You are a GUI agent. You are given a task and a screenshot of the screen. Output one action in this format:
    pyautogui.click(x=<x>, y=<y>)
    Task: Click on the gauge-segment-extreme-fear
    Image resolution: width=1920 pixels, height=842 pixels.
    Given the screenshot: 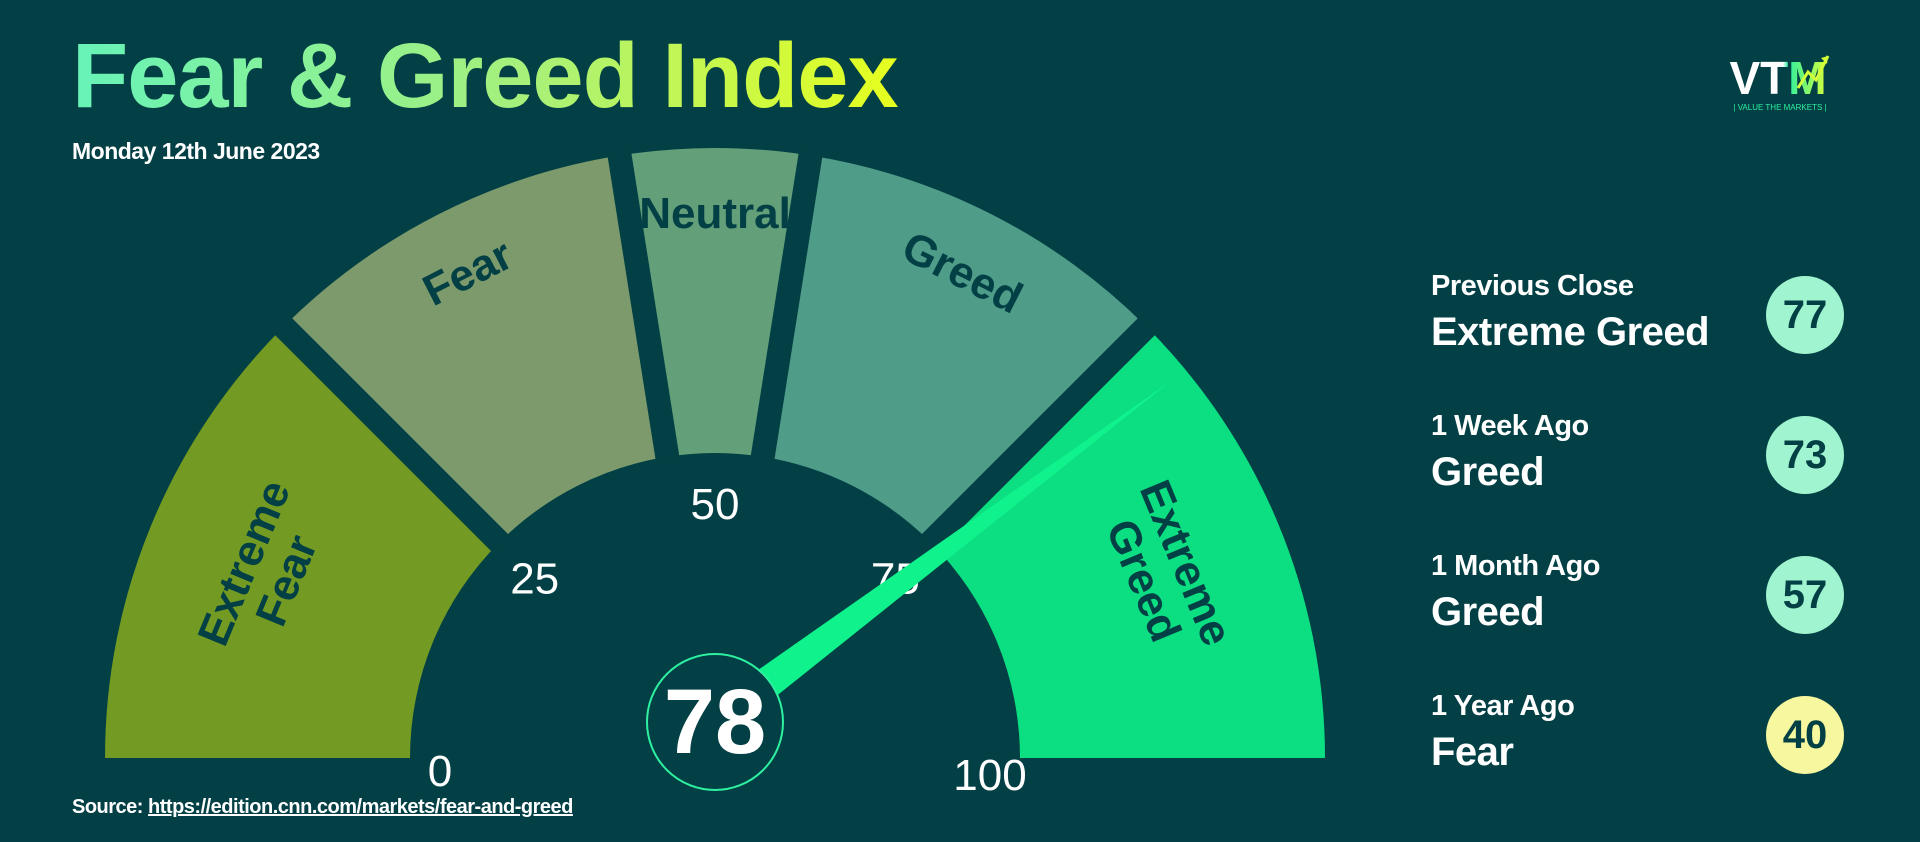 What is the action you would take?
    pyautogui.click(x=302, y=542)
    